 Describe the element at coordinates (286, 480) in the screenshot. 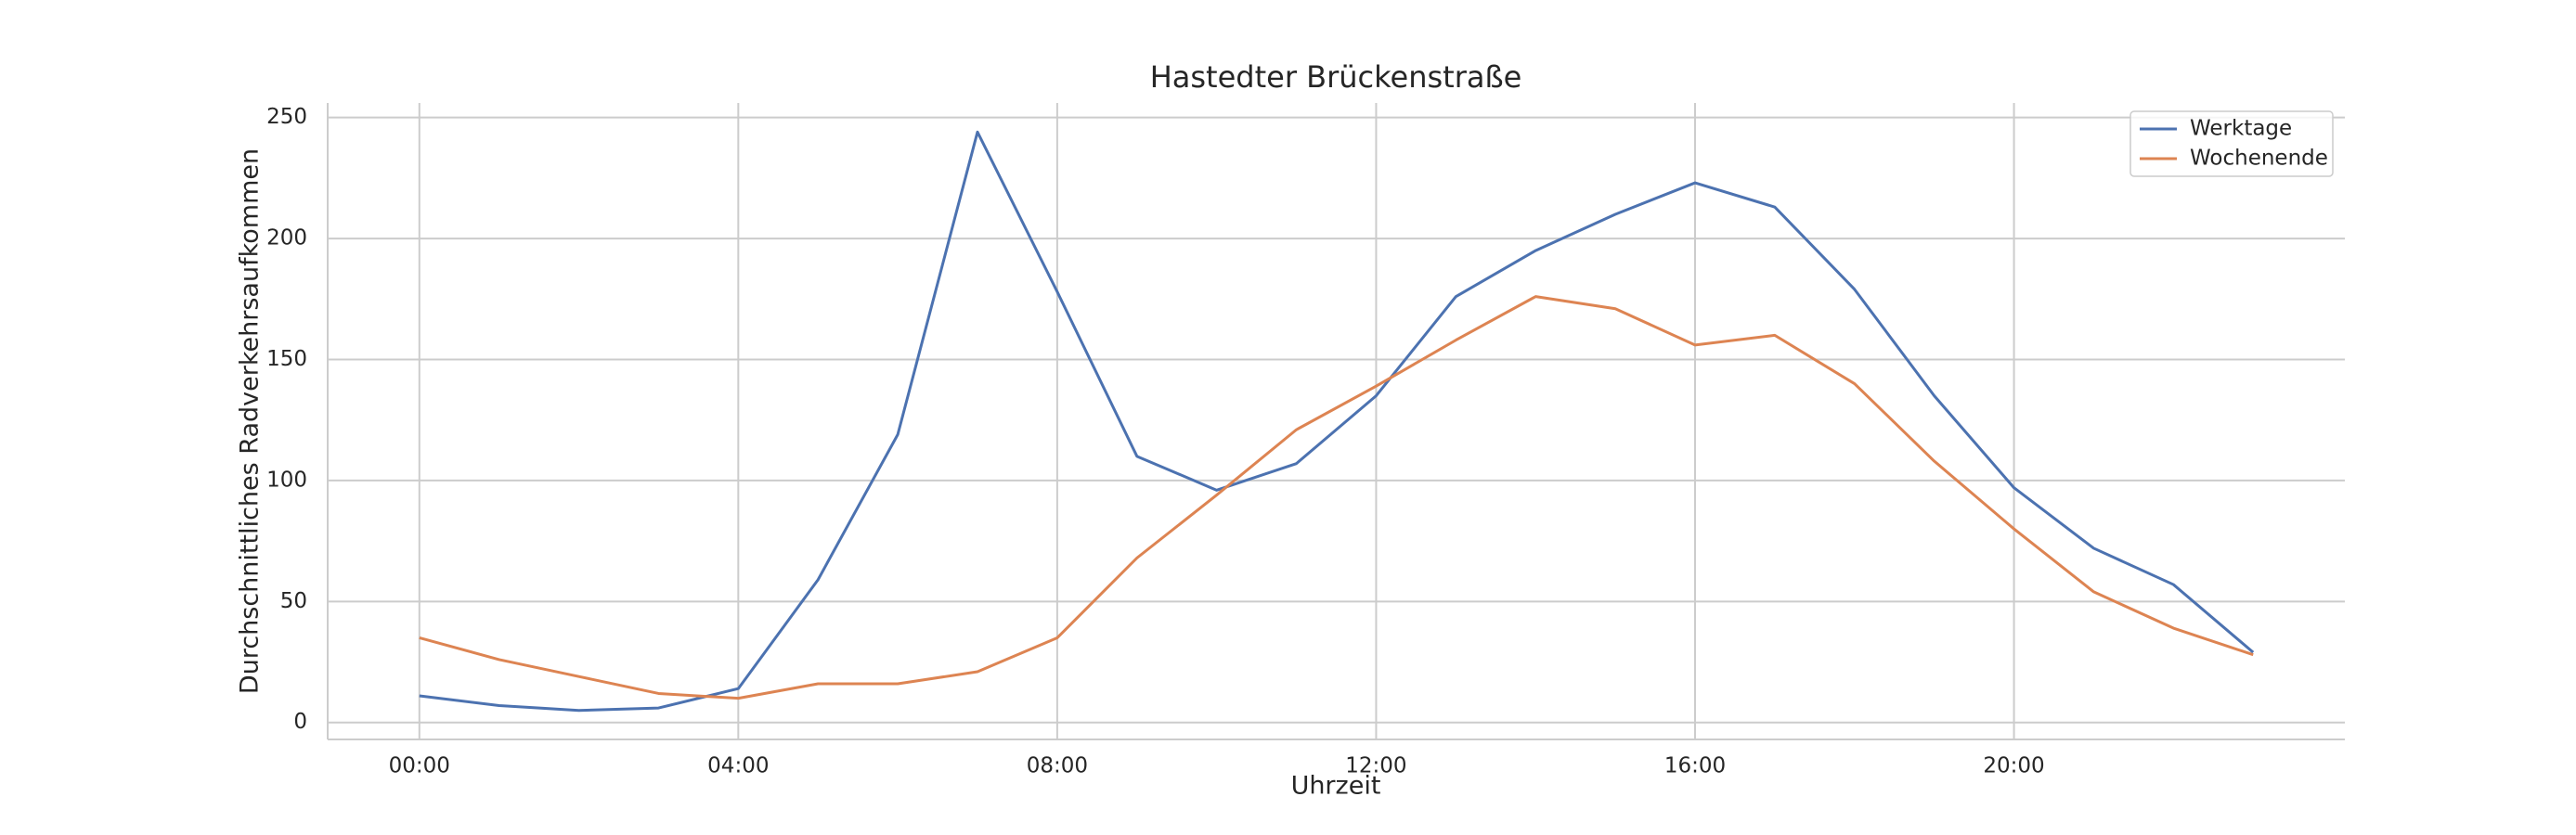

I see `y-tick-label: 100` at that location.